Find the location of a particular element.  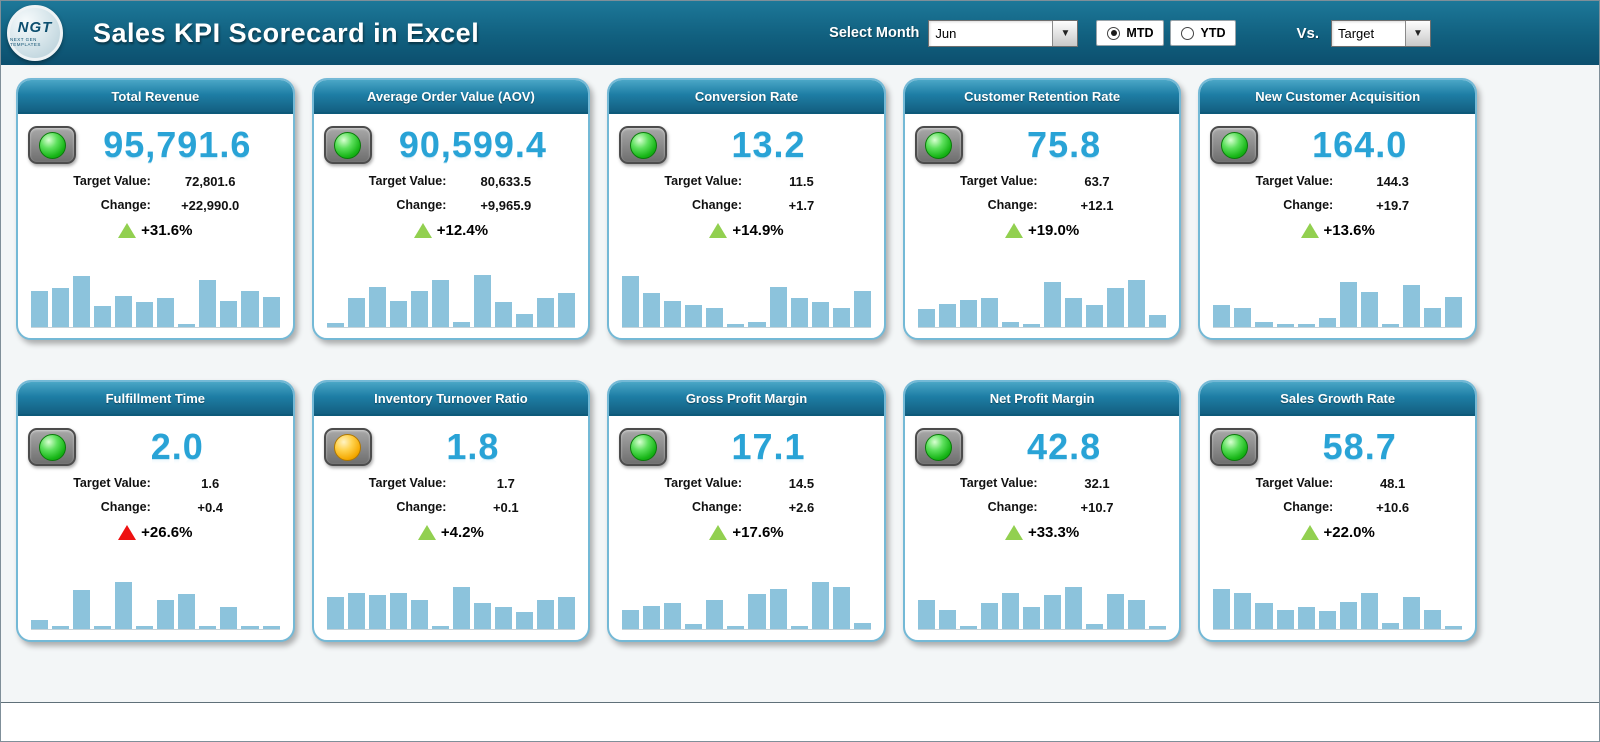

trend-row: +14.9% is located at coordinates (746, 230).